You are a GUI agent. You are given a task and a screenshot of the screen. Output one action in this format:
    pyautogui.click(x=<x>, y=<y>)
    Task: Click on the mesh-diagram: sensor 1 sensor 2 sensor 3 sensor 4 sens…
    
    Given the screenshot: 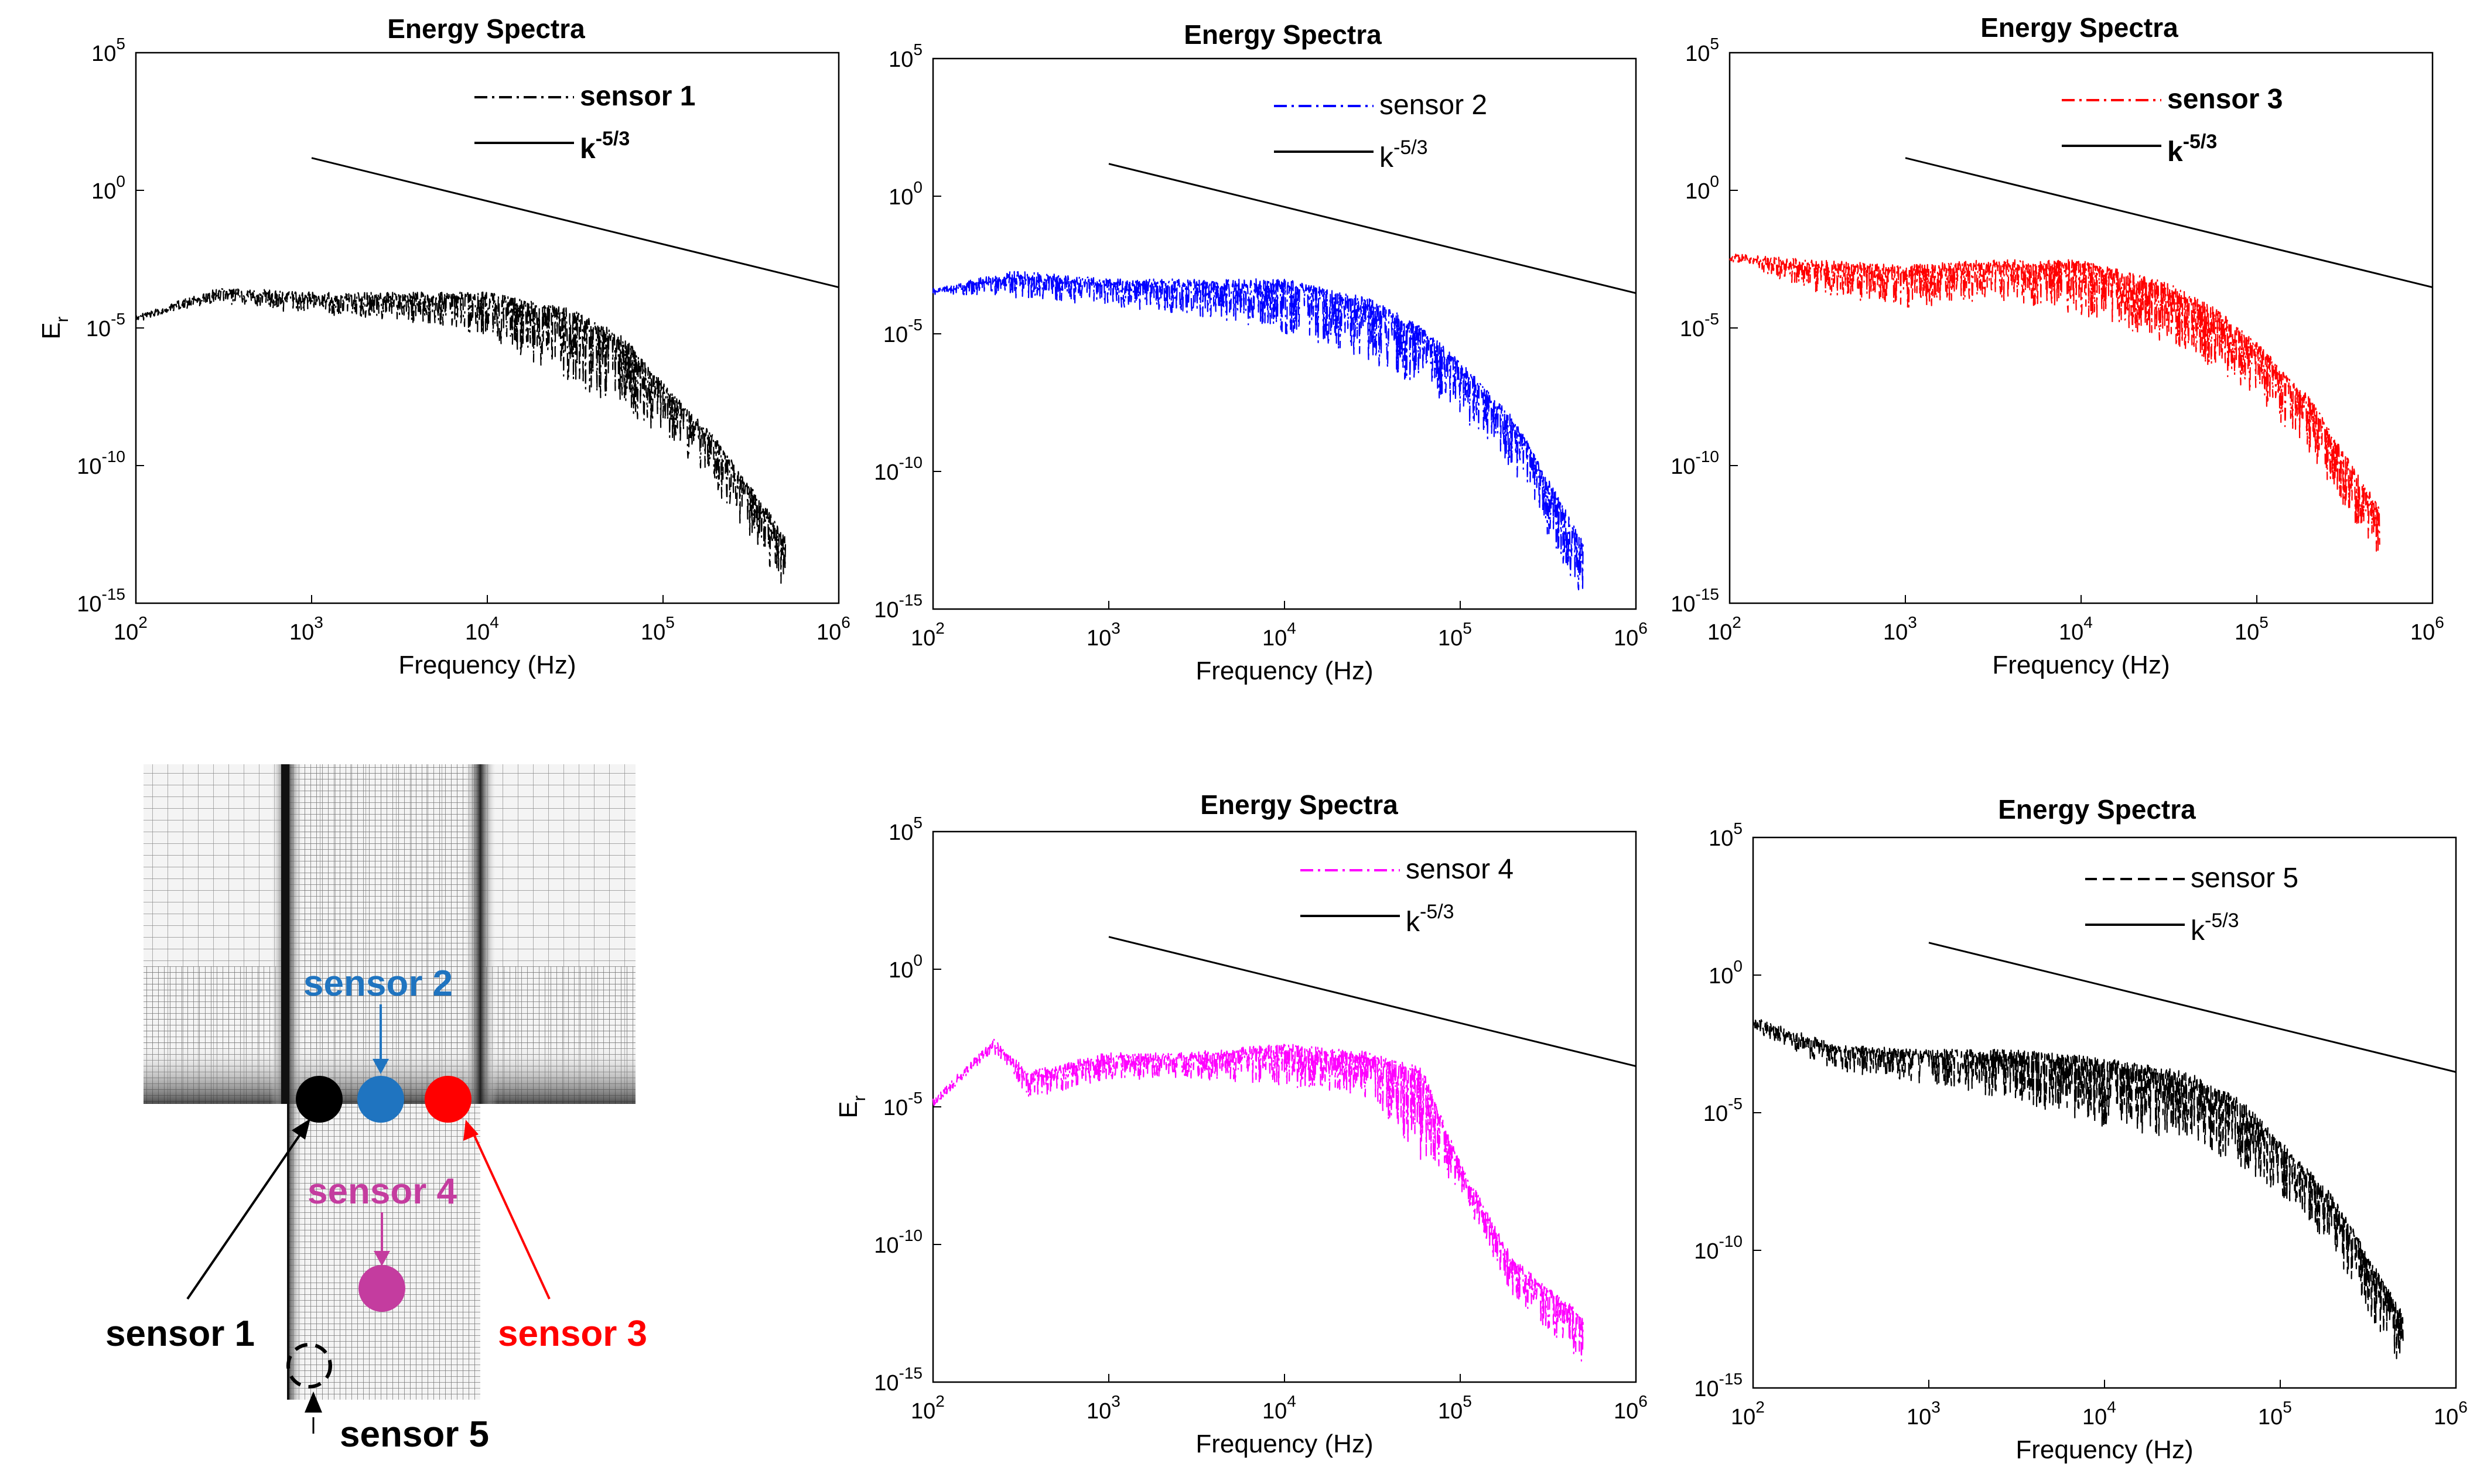 What is the action you would take?
    pyautogui.click(x=376, y=1109)
    